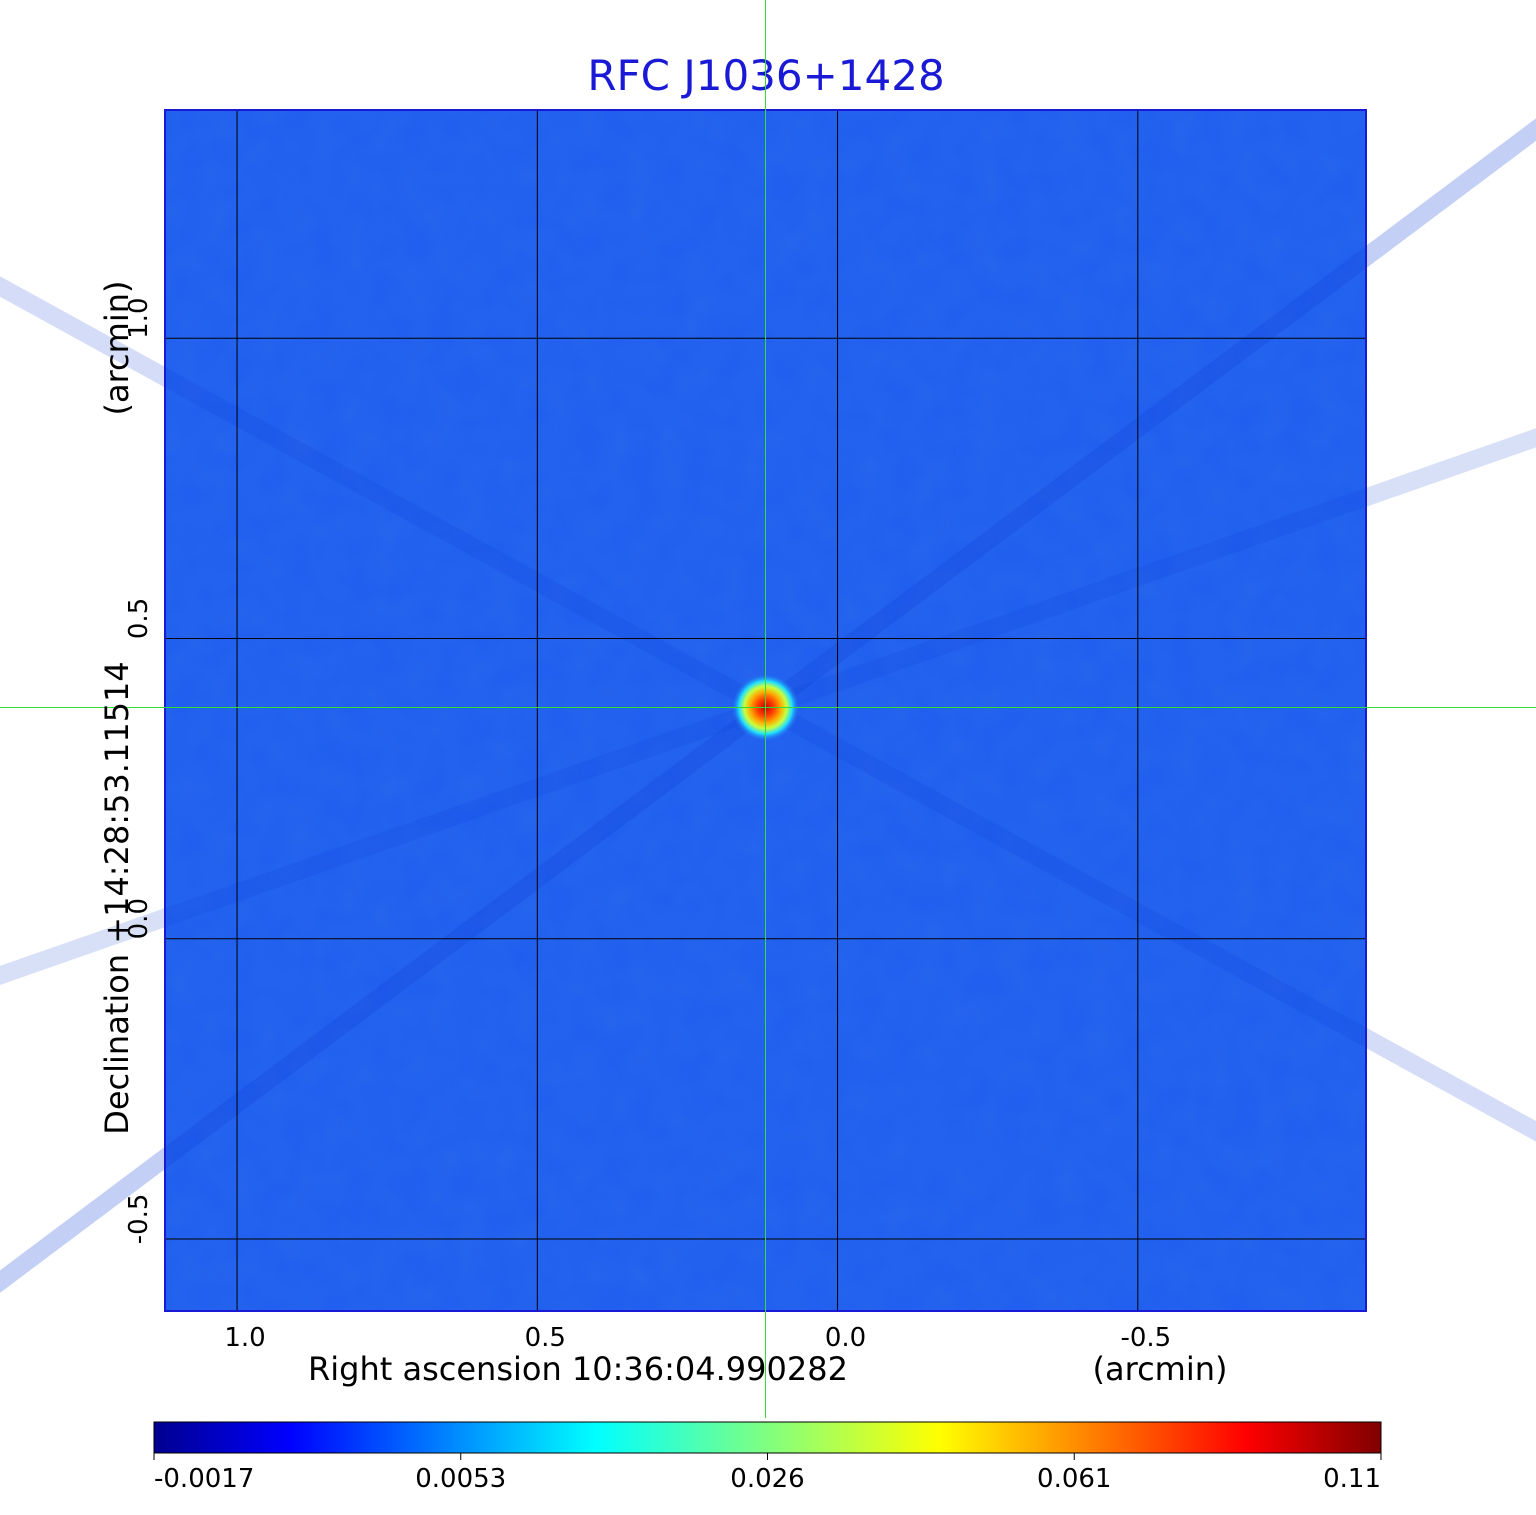 The width and height of the screenshot is (1536, 1515). Describe the element at coordinates (117, 348) in the screenshot. I see `y-axis-unit-label: (arcmin)` at that location.